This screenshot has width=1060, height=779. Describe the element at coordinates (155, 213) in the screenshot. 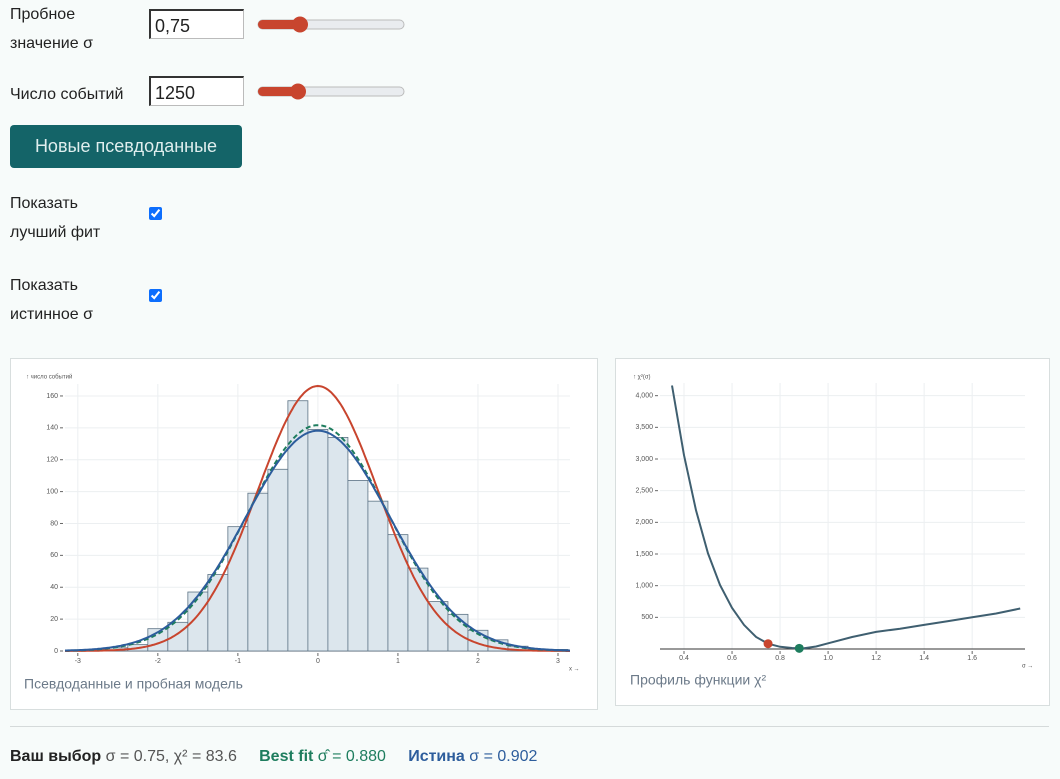

I see `show-fit-checkbox` at that location.